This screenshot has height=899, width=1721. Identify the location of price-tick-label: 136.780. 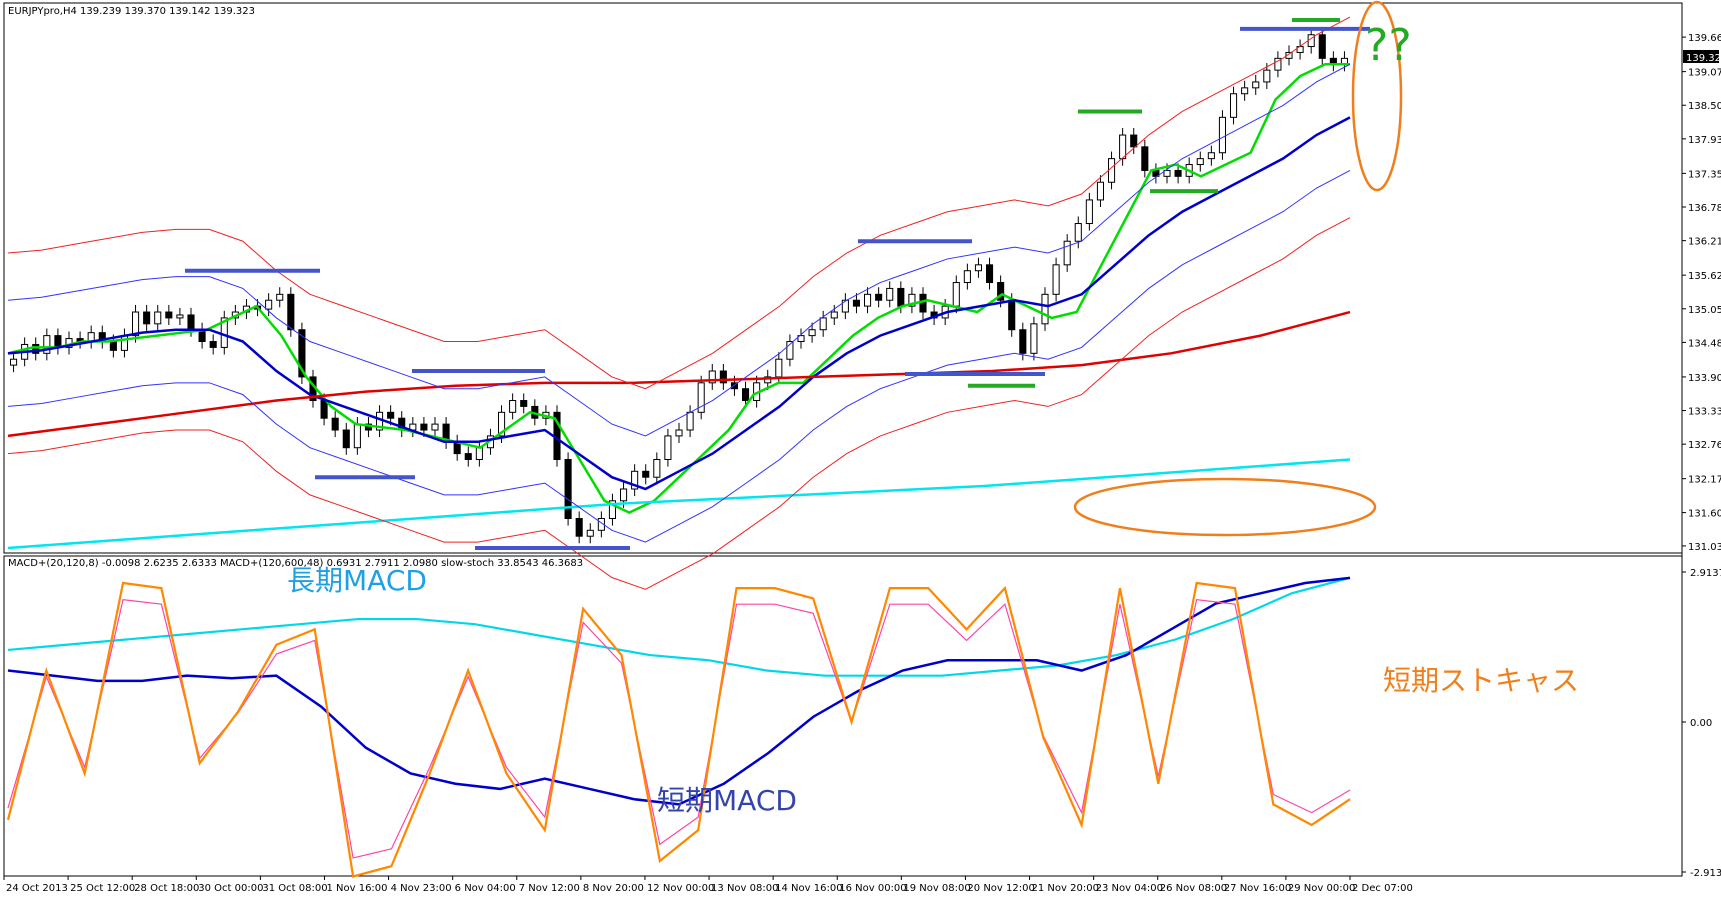
(1704, 208).